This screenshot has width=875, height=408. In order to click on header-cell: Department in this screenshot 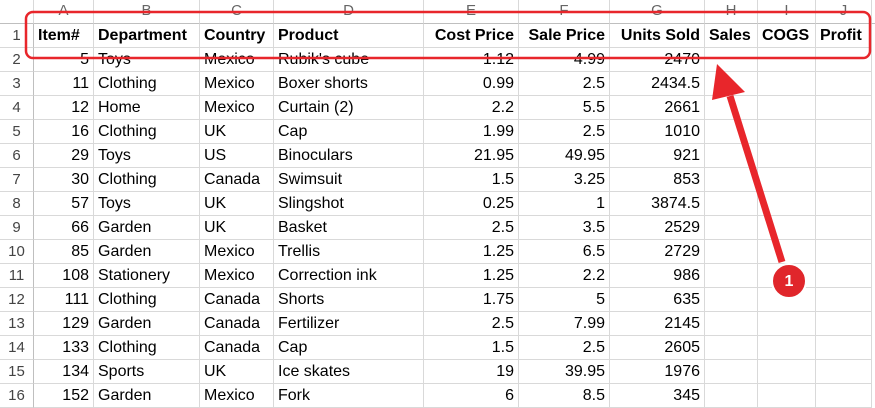, I will do `click(147, 36)`.